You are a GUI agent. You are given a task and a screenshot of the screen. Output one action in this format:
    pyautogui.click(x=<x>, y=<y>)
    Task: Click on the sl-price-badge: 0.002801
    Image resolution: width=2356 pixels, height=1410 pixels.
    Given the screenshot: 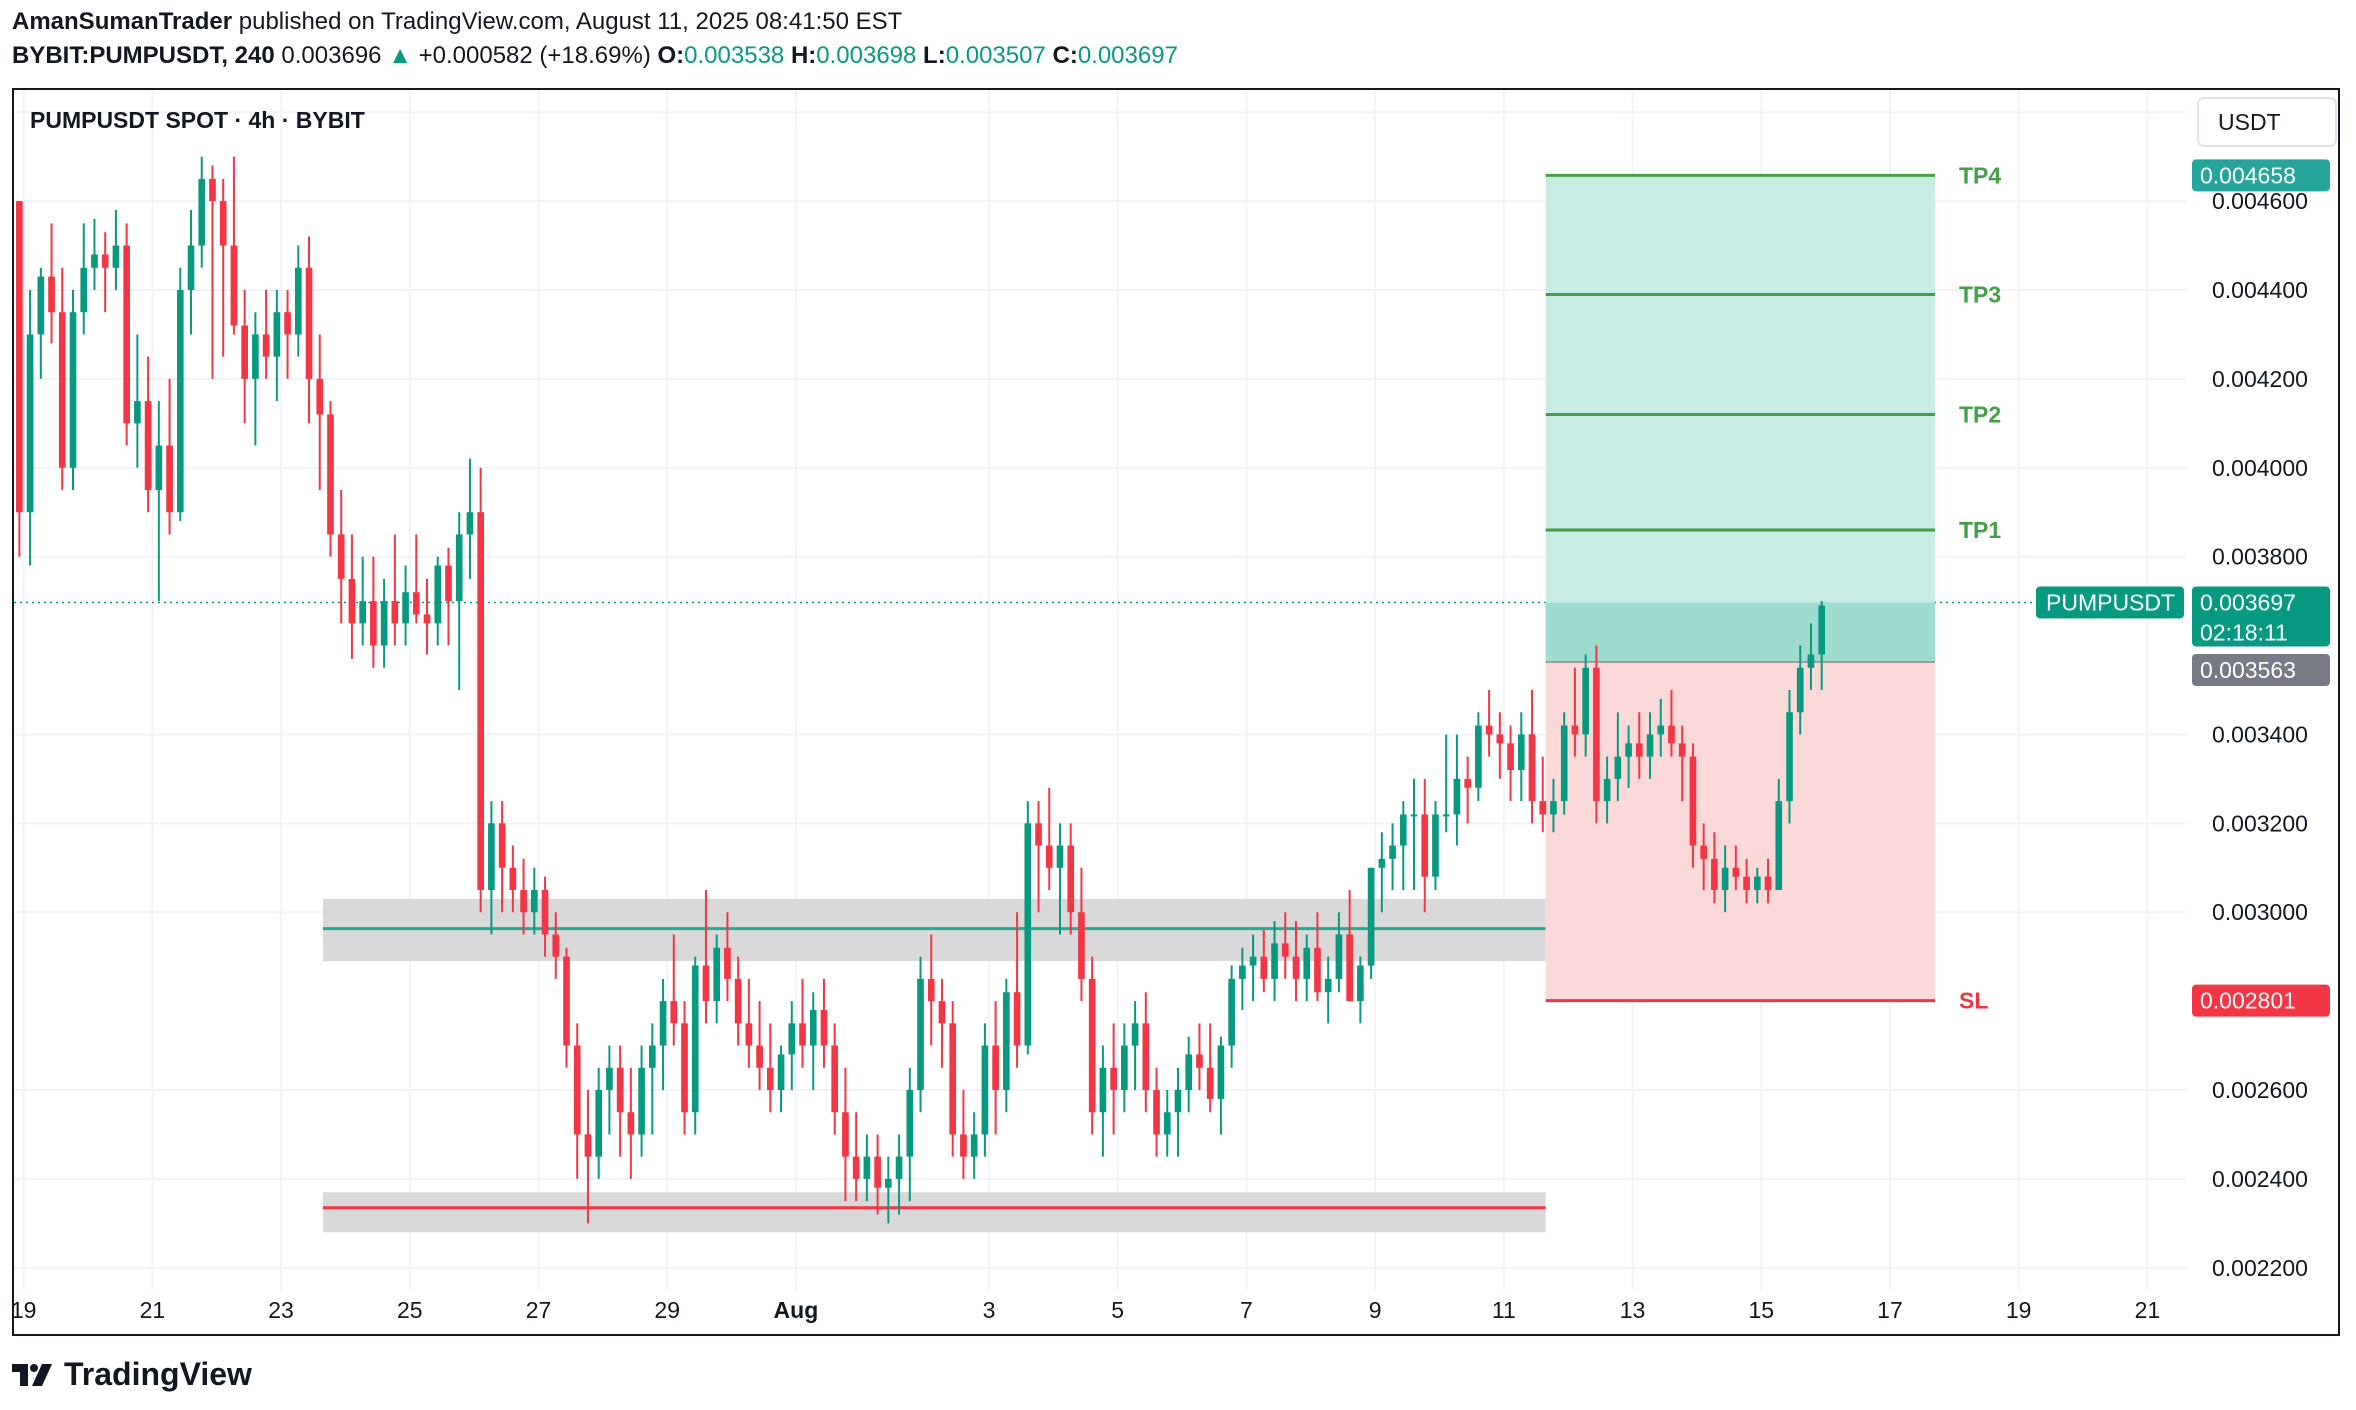 What is the action you would take?
    pyautogui.click(x=2248, y=1001)
    